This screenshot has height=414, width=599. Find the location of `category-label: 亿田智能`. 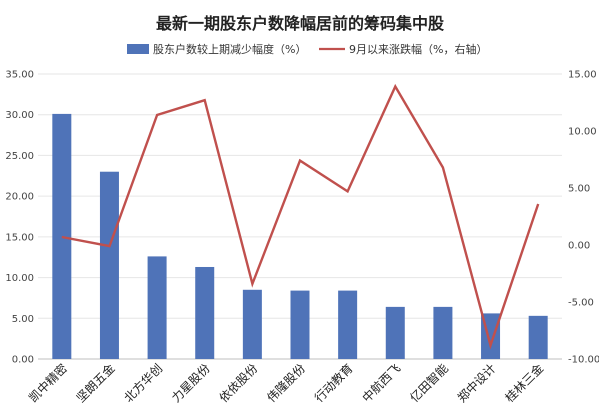

category-label: 亿田智能 is located at coordinates (428, 383).